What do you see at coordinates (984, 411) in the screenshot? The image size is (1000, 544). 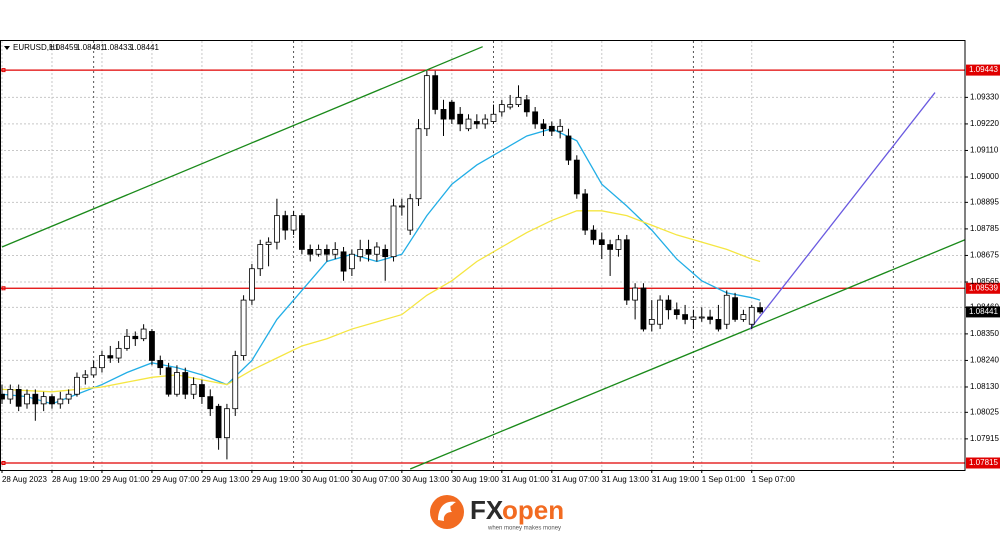 I see `y-tick-label: 1.08025` at bounding box center [984, 411].